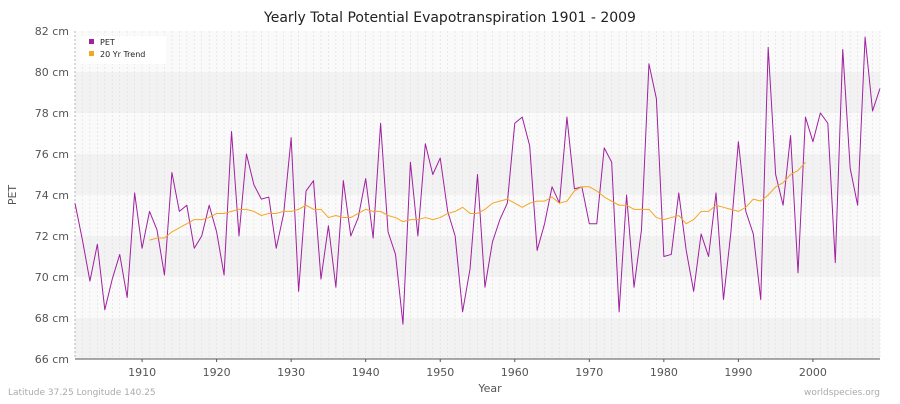 This screenshot has width=900, height=404. What do you see at coordinates (515, 372) in the screenshot?
I see `x-tick-label: 1960` at bounding box center [515, 372].